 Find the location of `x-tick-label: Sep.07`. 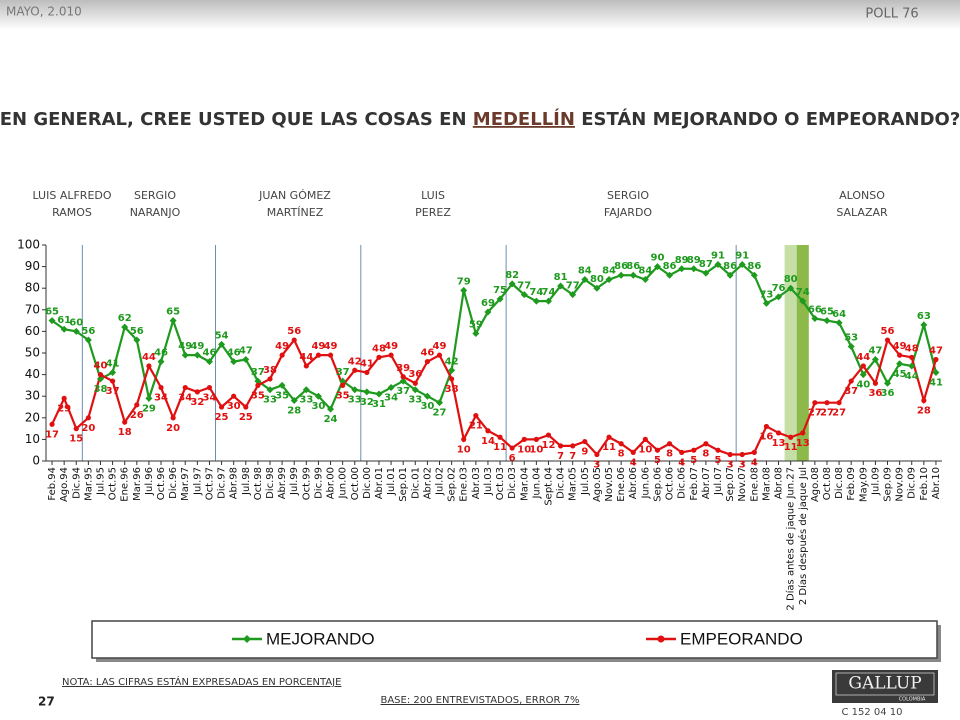

x-tick-label: Sep.07 is located at coordinates (730, 484).